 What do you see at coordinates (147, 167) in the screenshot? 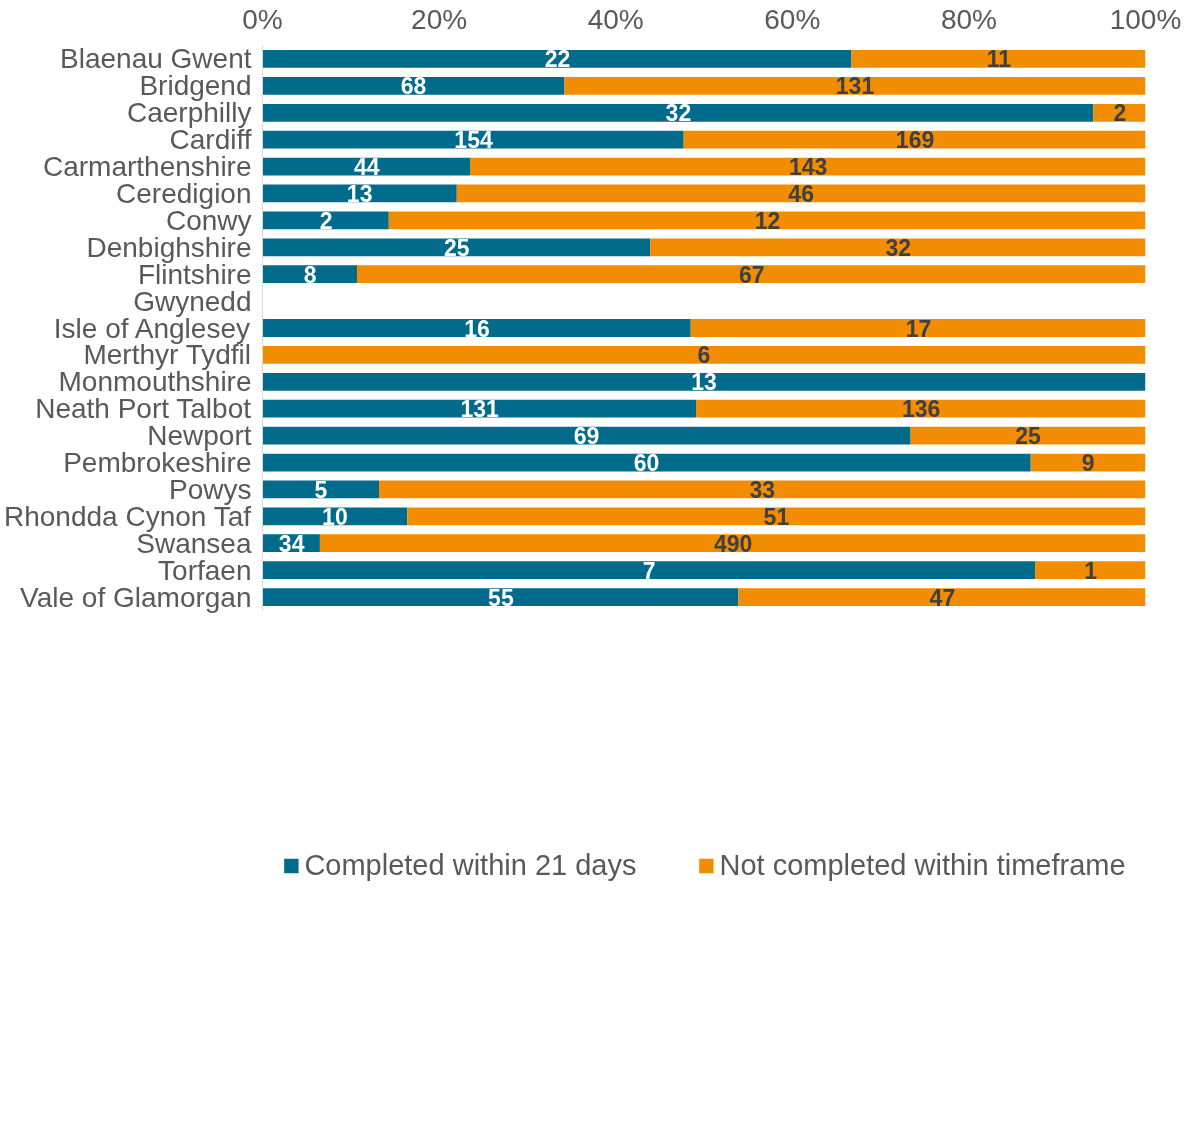
I see `y-tick-label: Carmarthenshire` at bounding box center [147, 167].